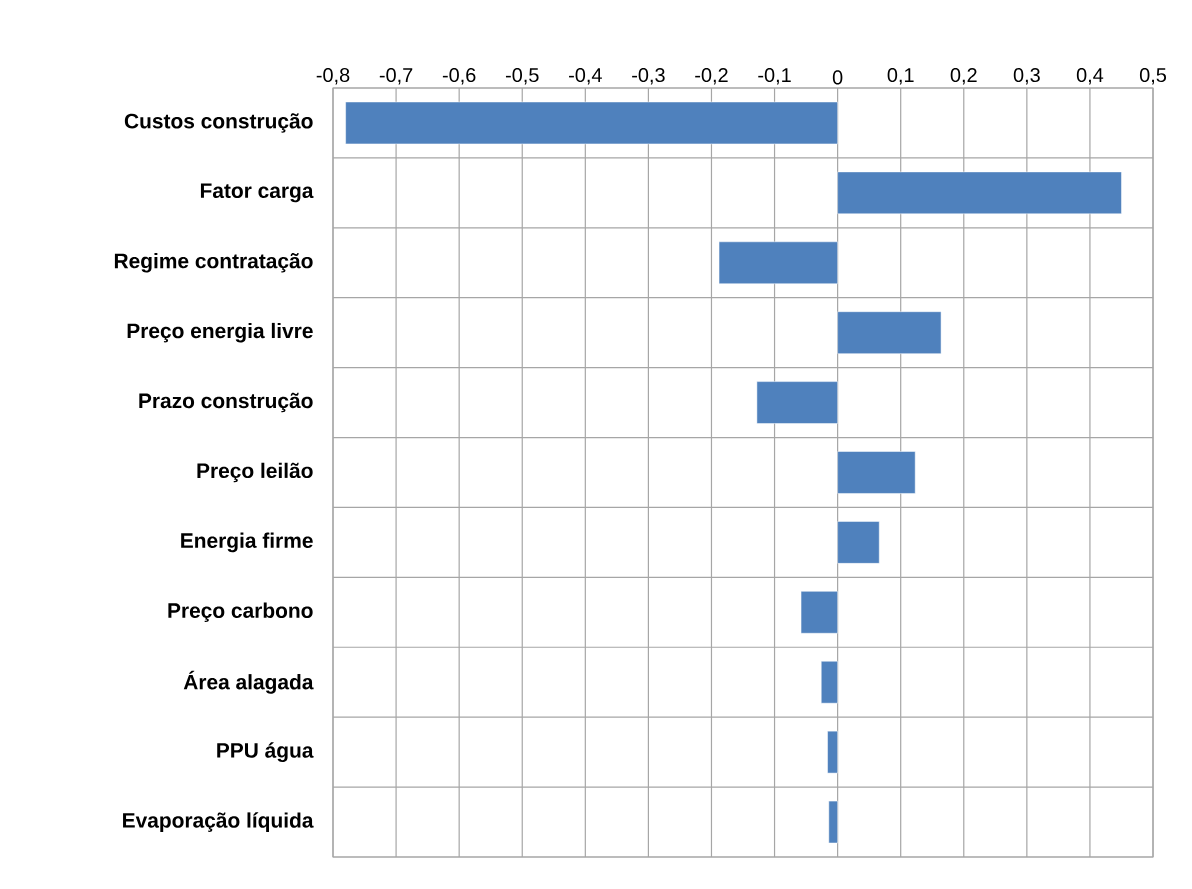 This screenshot has height=889, width=1192. Describe the element at coordinates (396, 76) in the screenshot. I see `x-tick-label: -0,7` at that location.